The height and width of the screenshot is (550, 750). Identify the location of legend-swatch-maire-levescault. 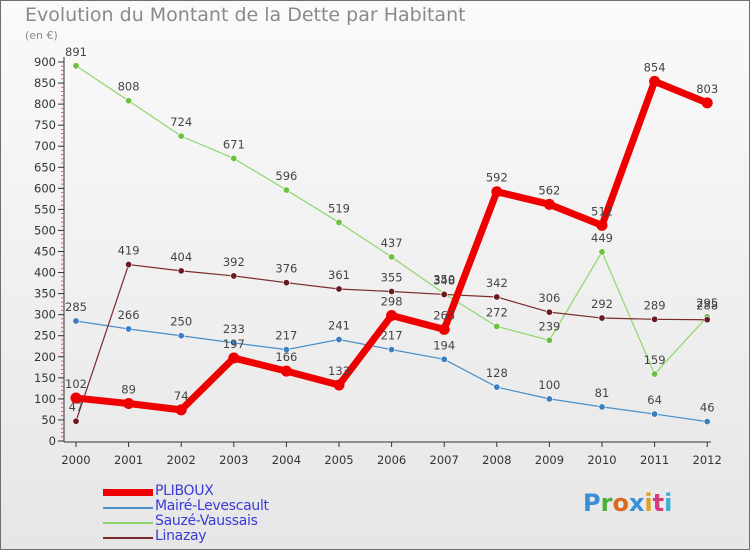
(128, 508).